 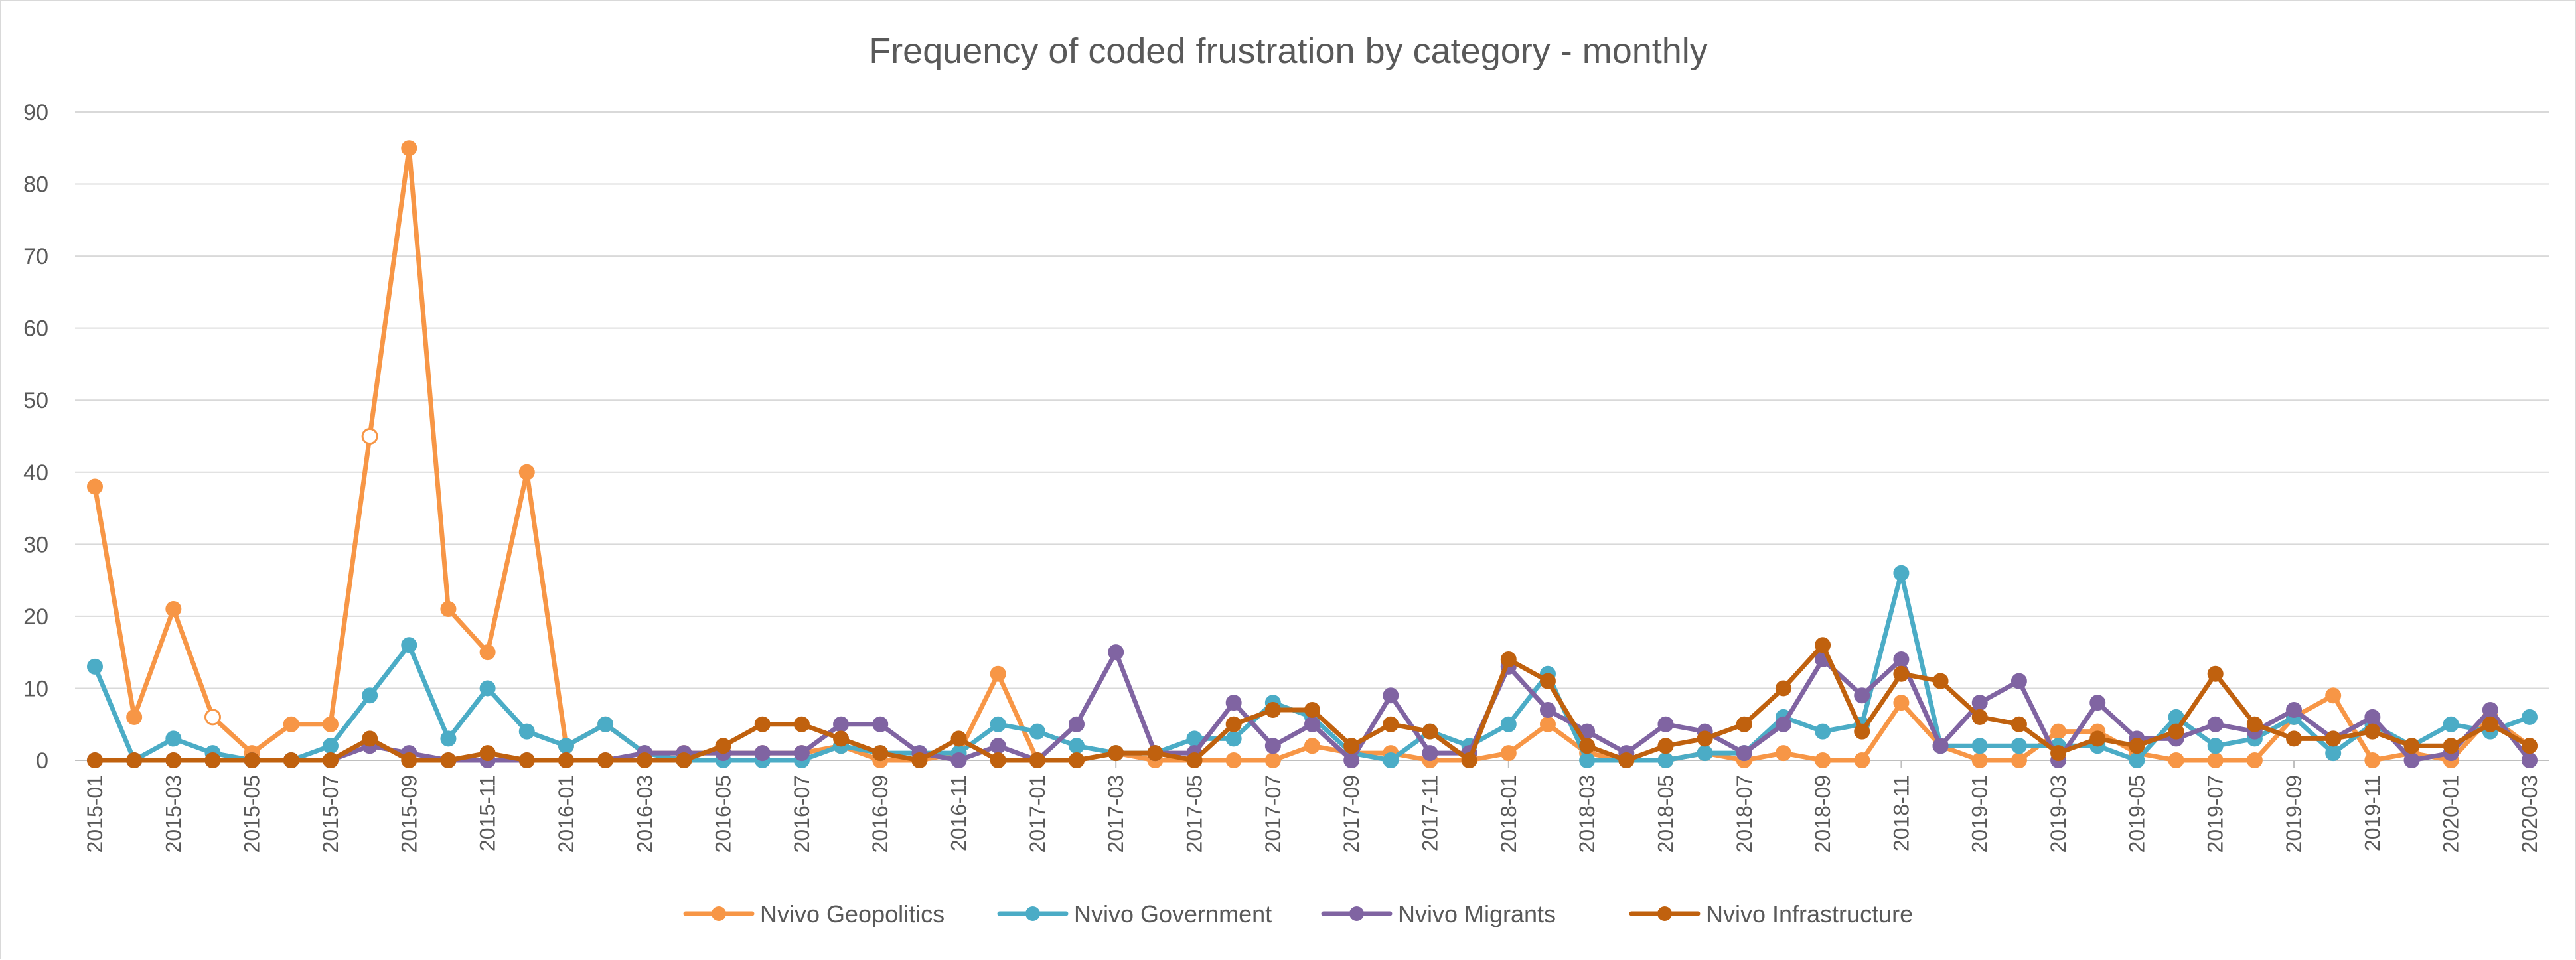 I want to click on y-tick-label: 50, so click(x=35, y=400).